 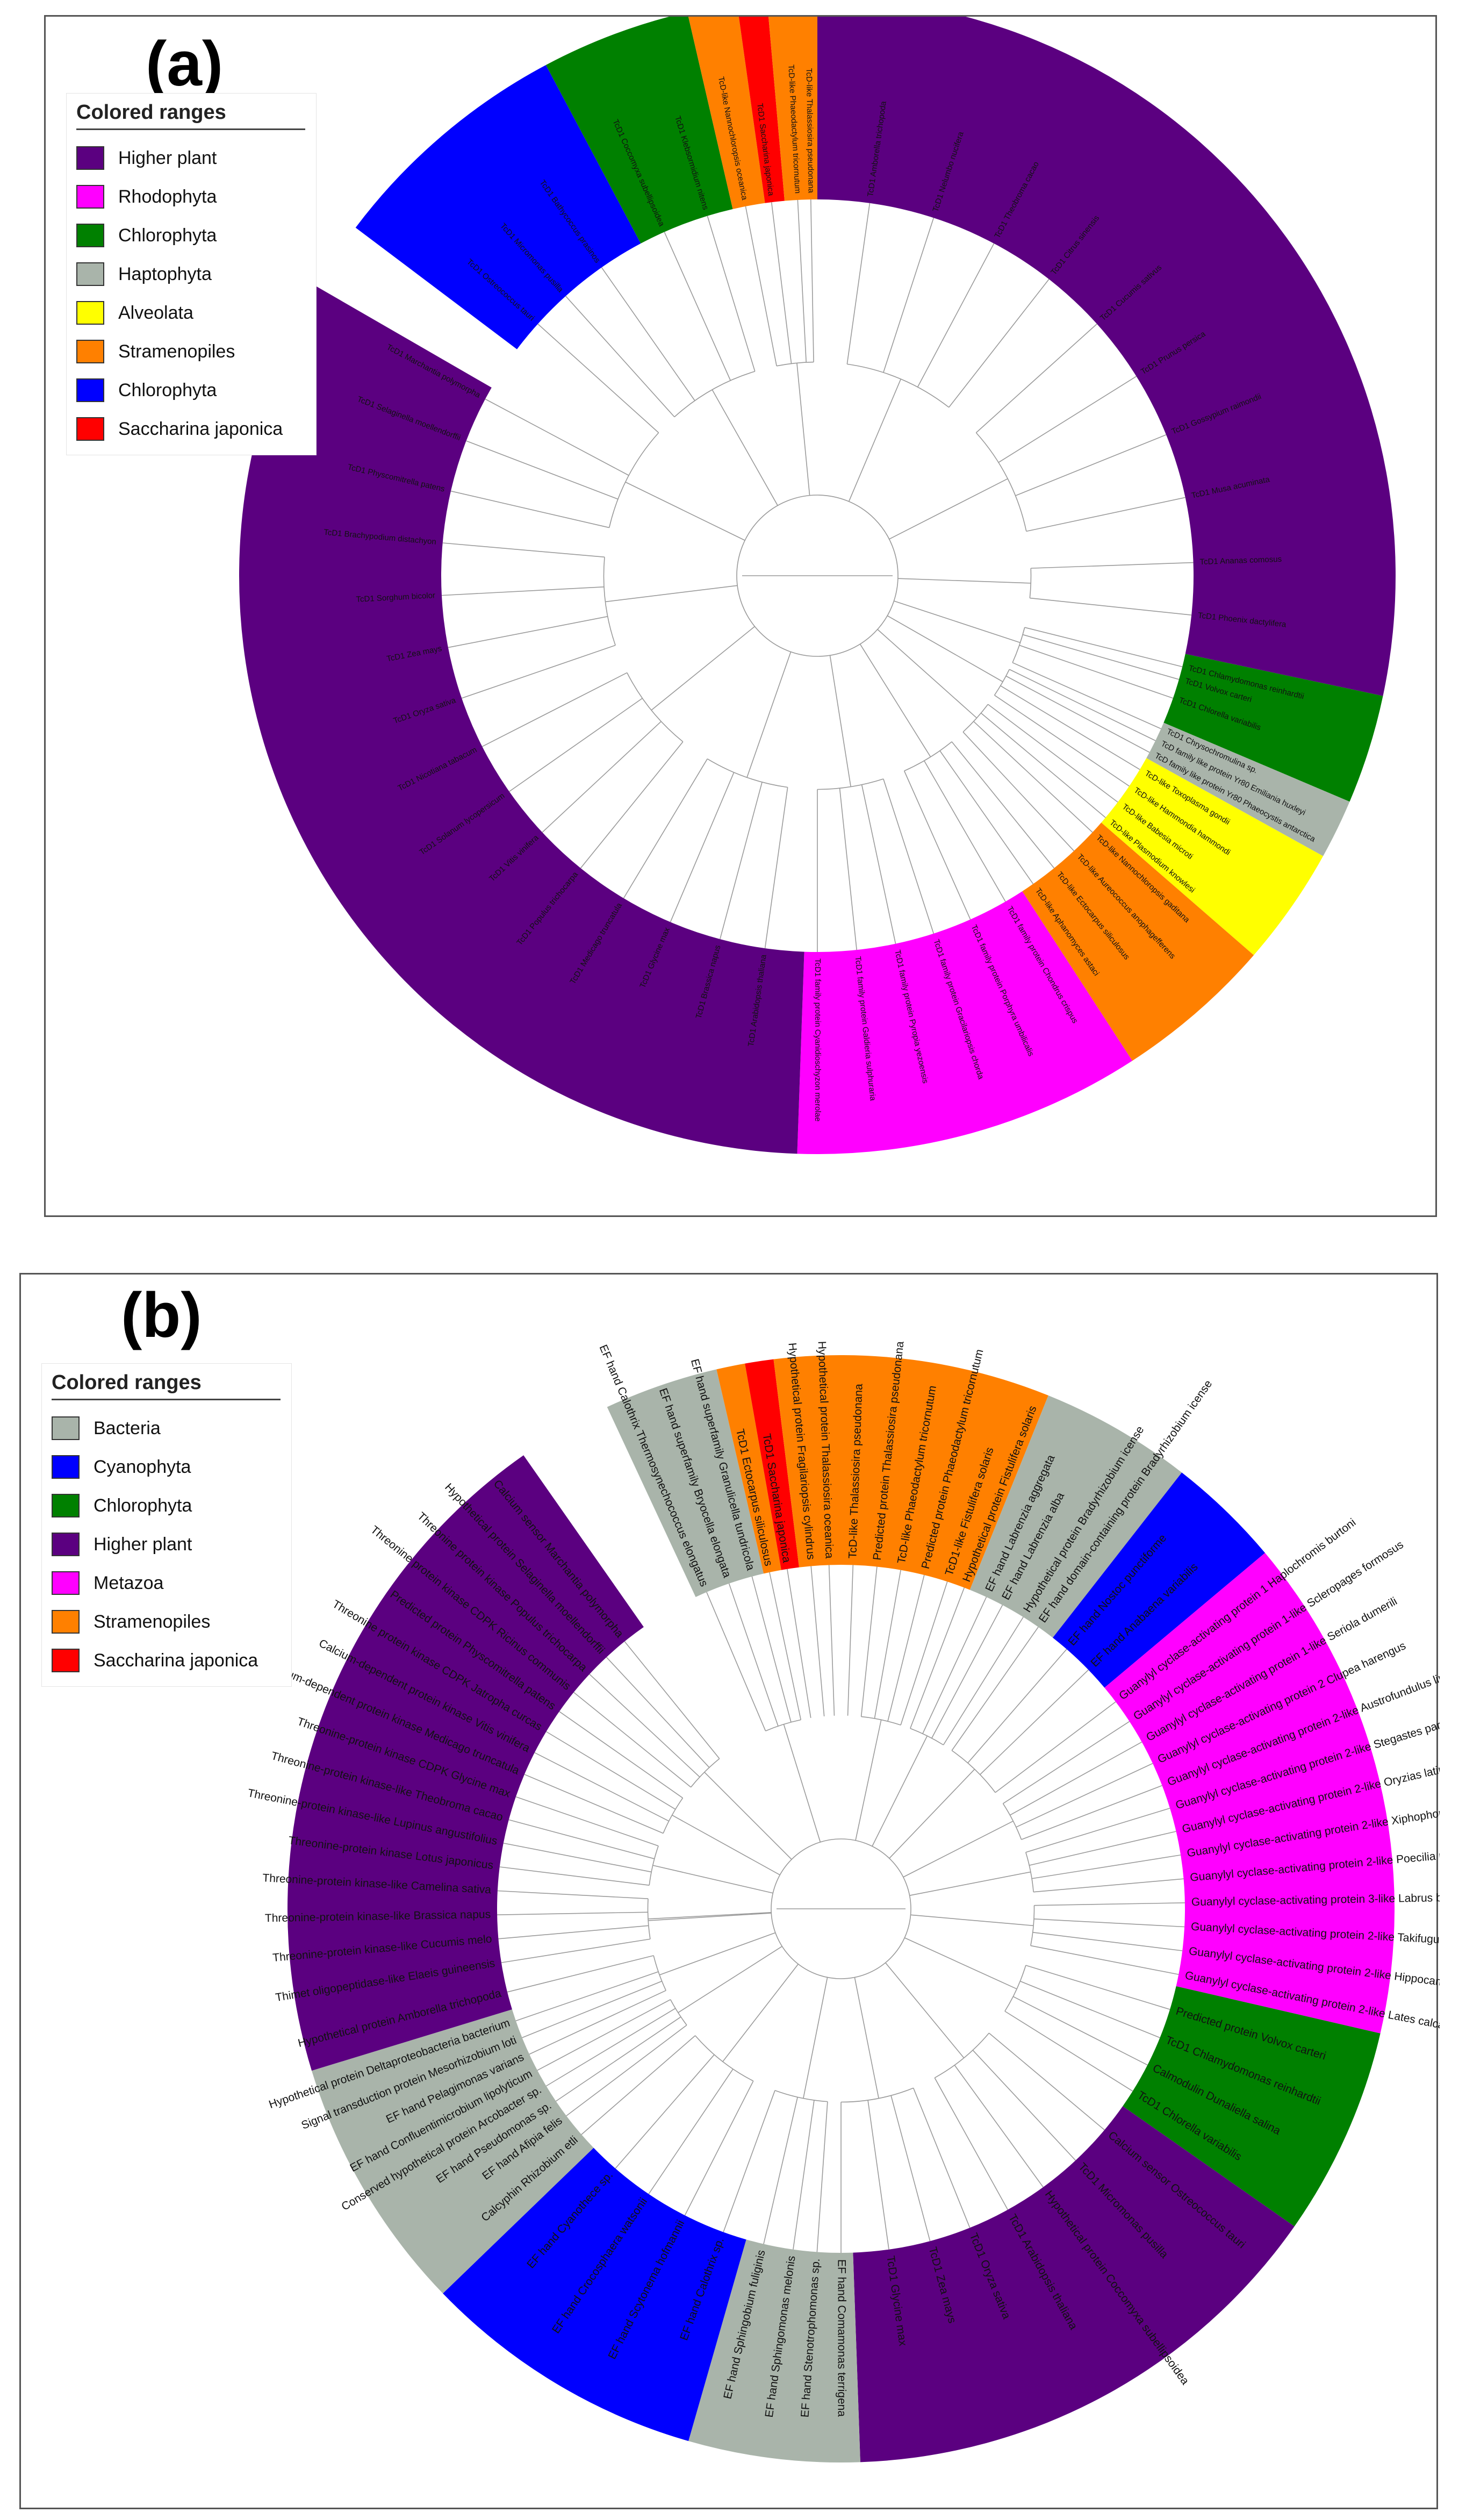 I want to click on legend-item: Bacteria, so click(x=166, y=1428).